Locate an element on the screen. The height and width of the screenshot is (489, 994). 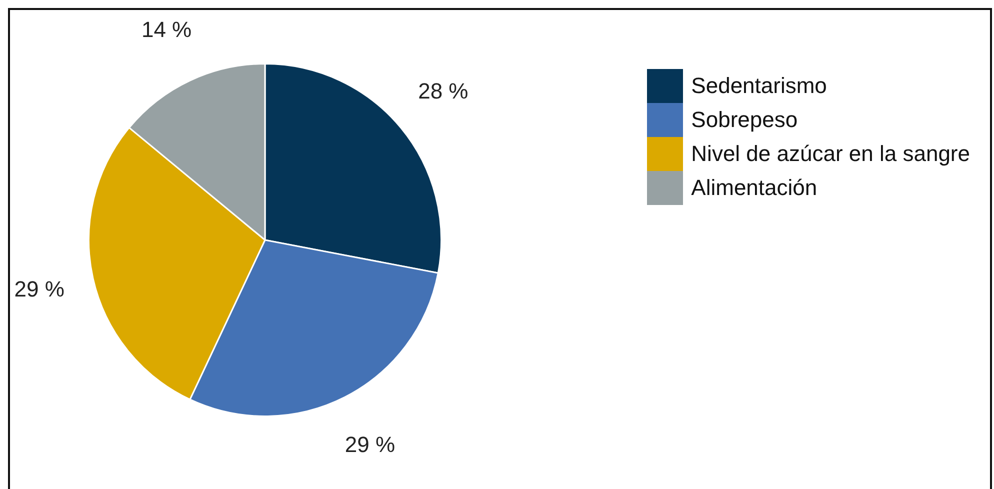
data-label: 28 % is located at coordinates (443, 91).